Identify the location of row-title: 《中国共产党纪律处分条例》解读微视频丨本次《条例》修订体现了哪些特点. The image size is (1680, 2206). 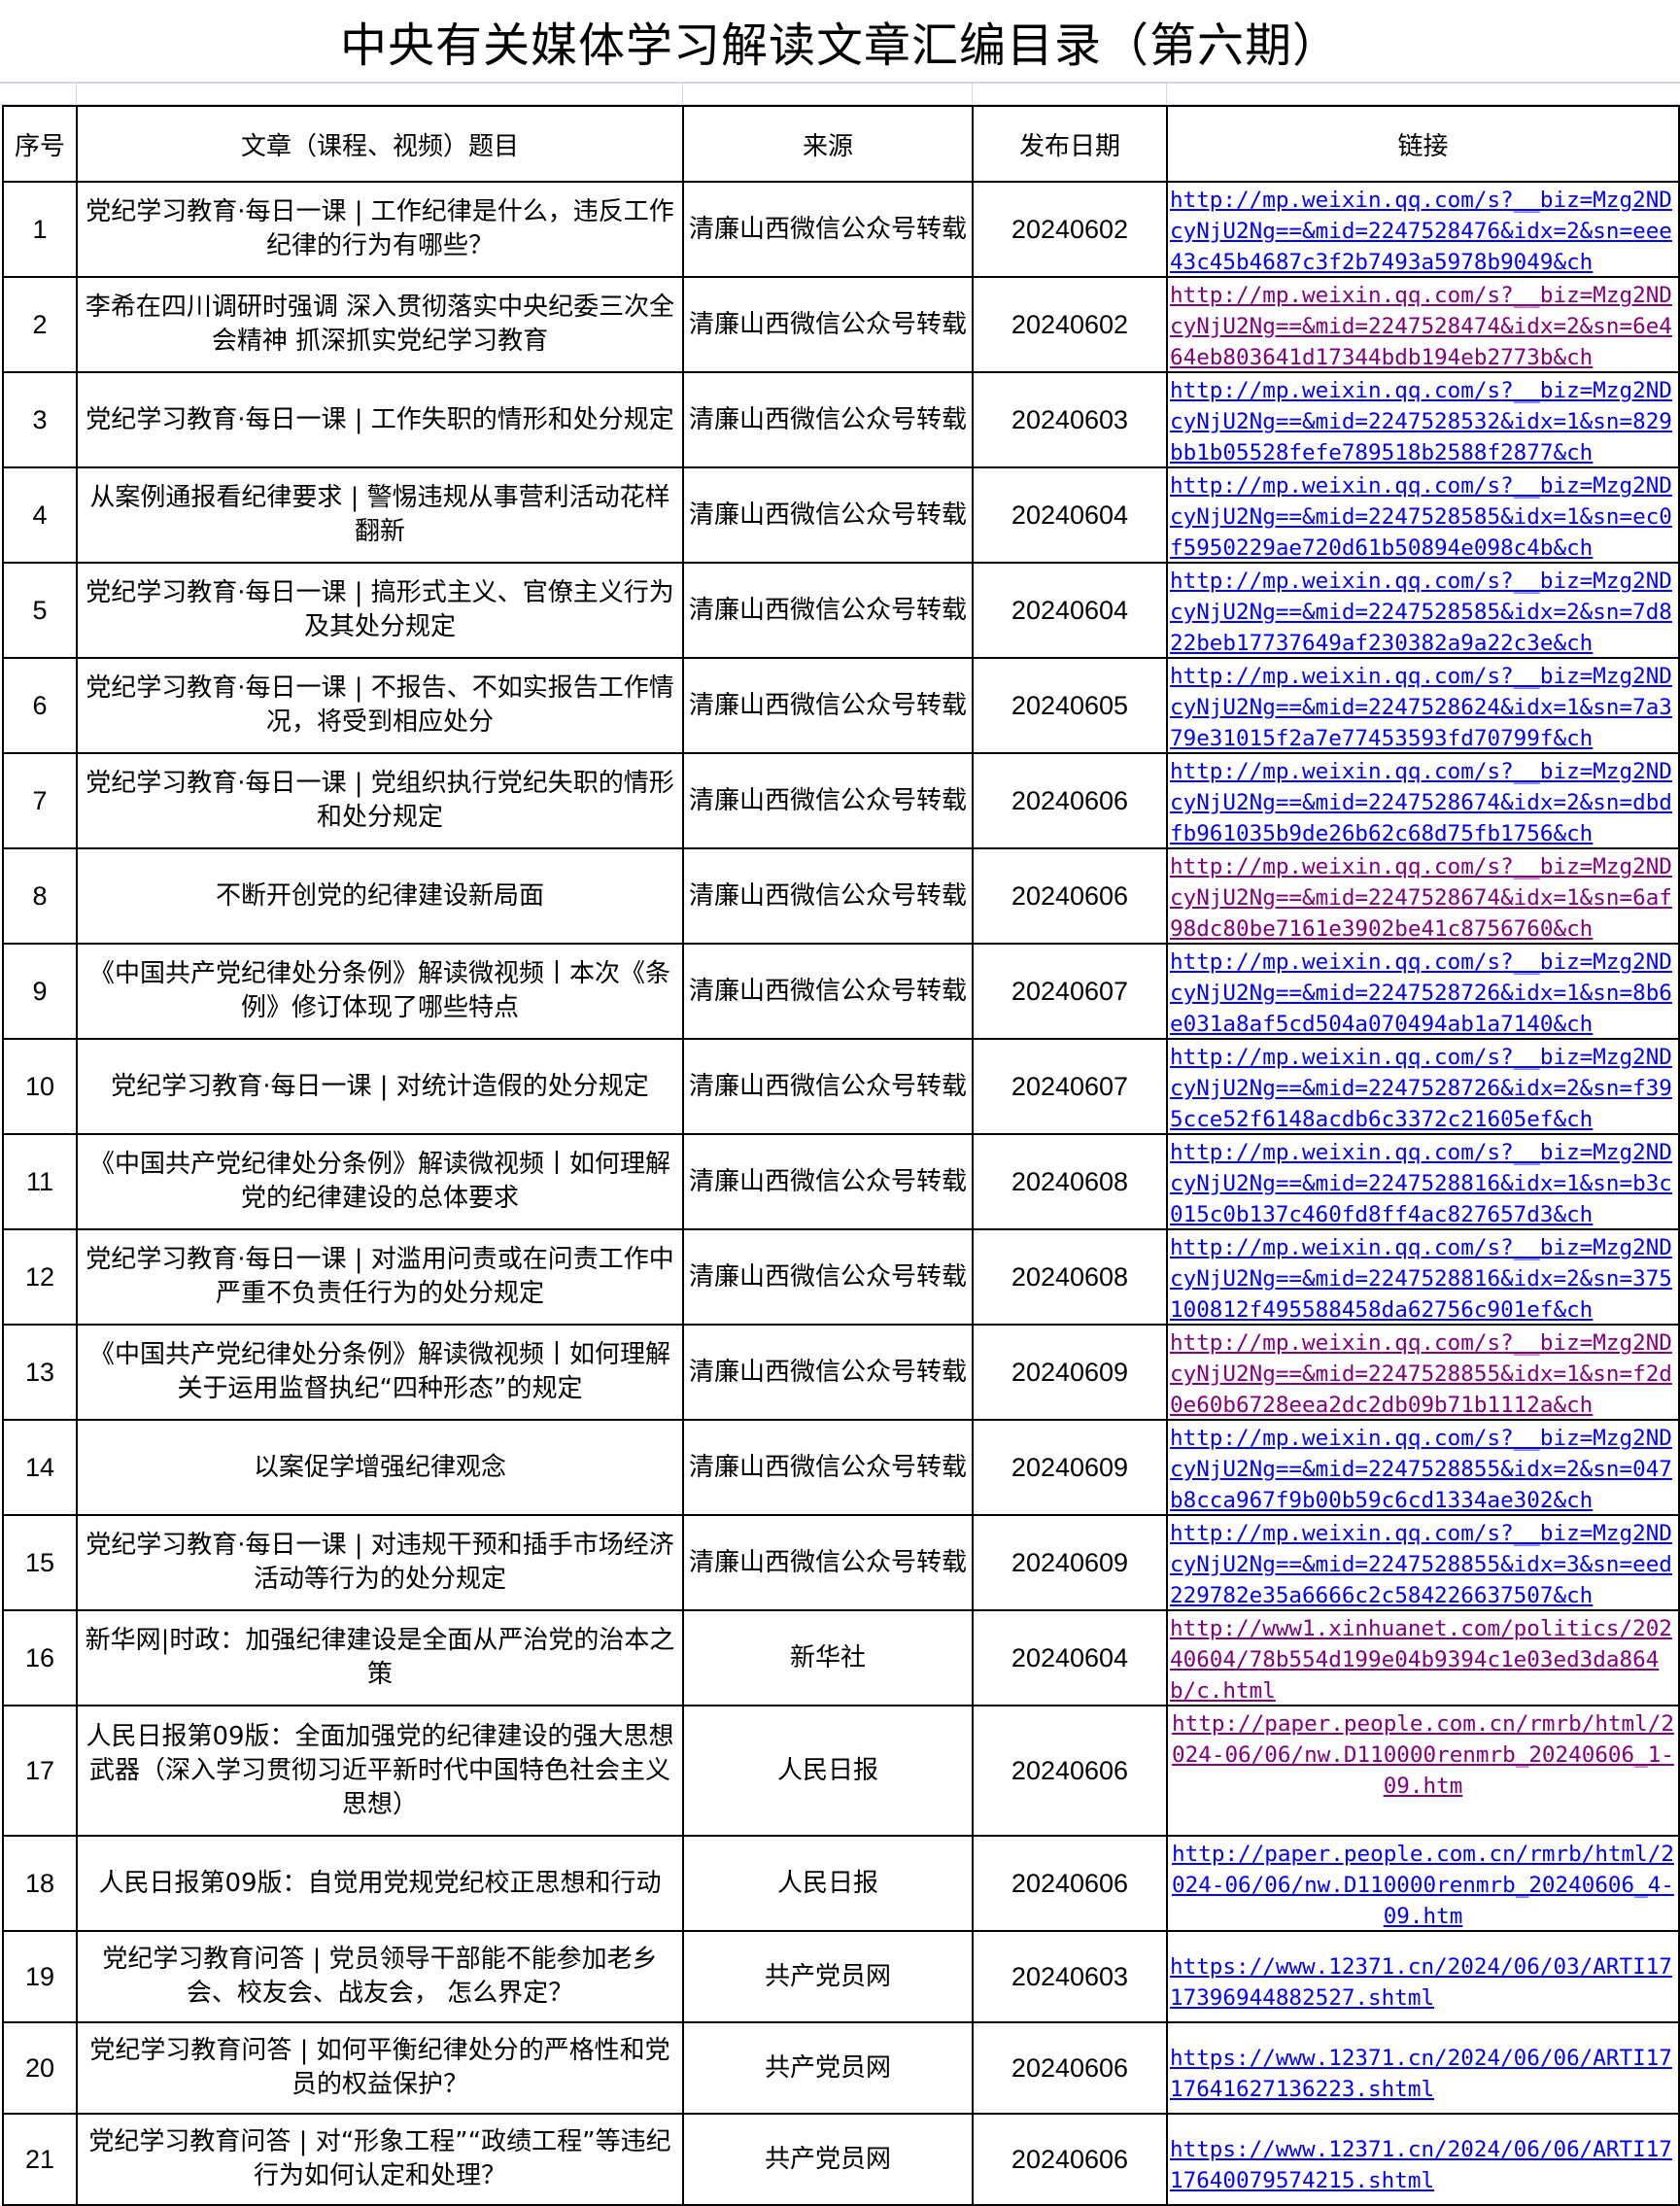
(380, 992).